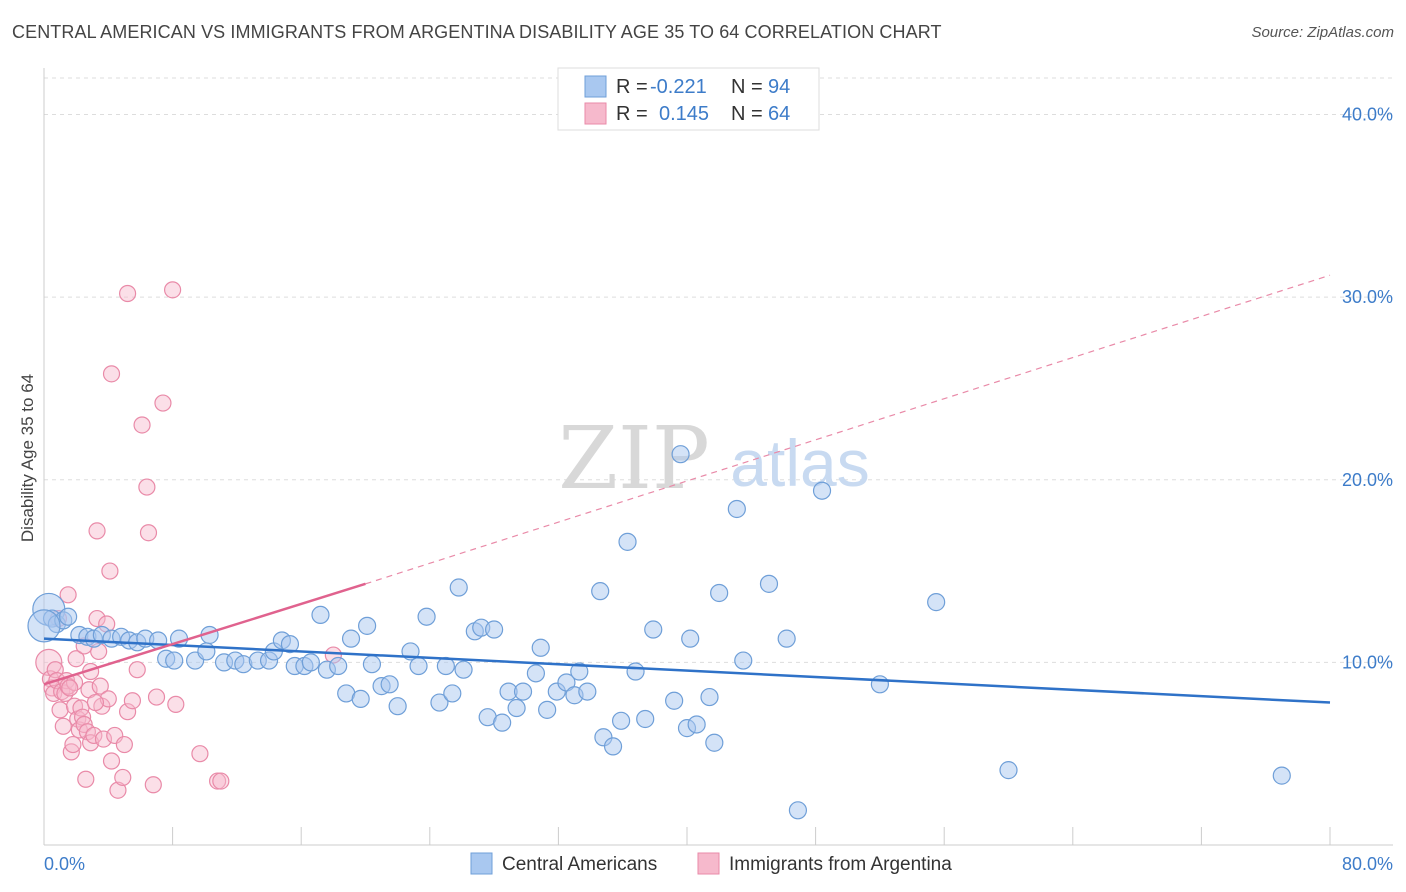 Image resolution: width=1406 pixels, height=892 pixels. I want to click on legend-n-label-pink: N =, so click(747, 114).